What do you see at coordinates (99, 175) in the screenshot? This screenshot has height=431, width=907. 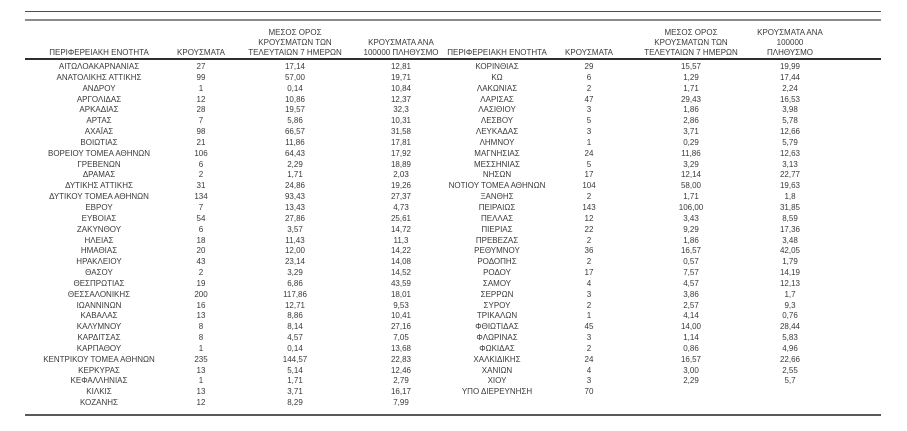 I see `region-cell: ΔΡΑΜΑΣ` at bounding box center [99, 175].